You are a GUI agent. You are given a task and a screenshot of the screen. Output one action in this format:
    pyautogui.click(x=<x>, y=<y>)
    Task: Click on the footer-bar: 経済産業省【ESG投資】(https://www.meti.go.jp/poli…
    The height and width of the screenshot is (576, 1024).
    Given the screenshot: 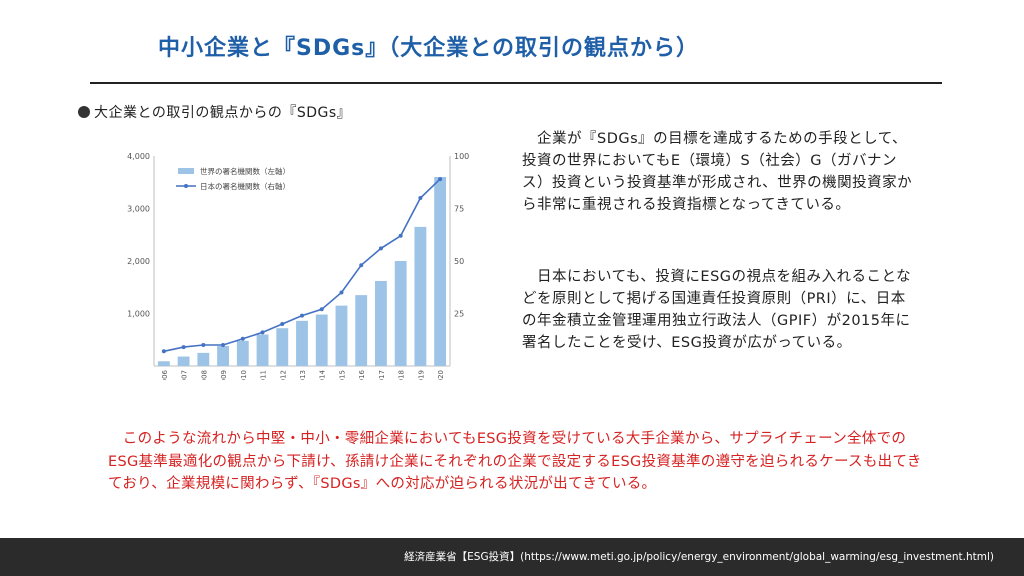 What is the action you would take?
    pyautogui.click(x=512, y=557)
    